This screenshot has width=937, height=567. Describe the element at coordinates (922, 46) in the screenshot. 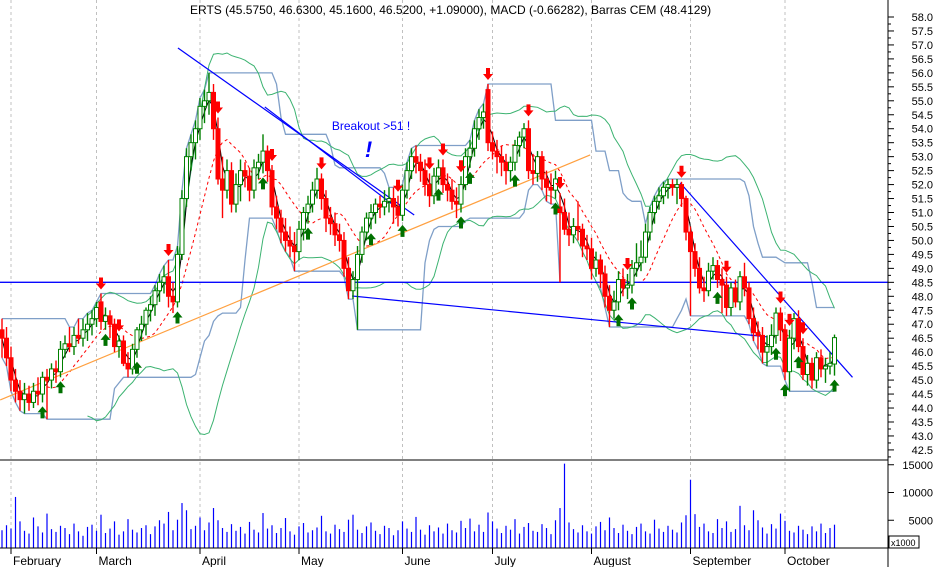

I see `y-tick-label: 57.0` at that location.